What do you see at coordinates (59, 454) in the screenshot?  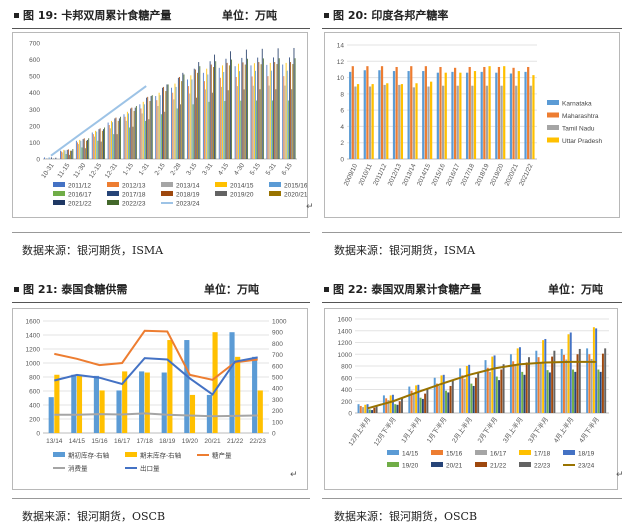 I see `legend-swatch-期初库存-右轴` at bounding box center [59, 454].